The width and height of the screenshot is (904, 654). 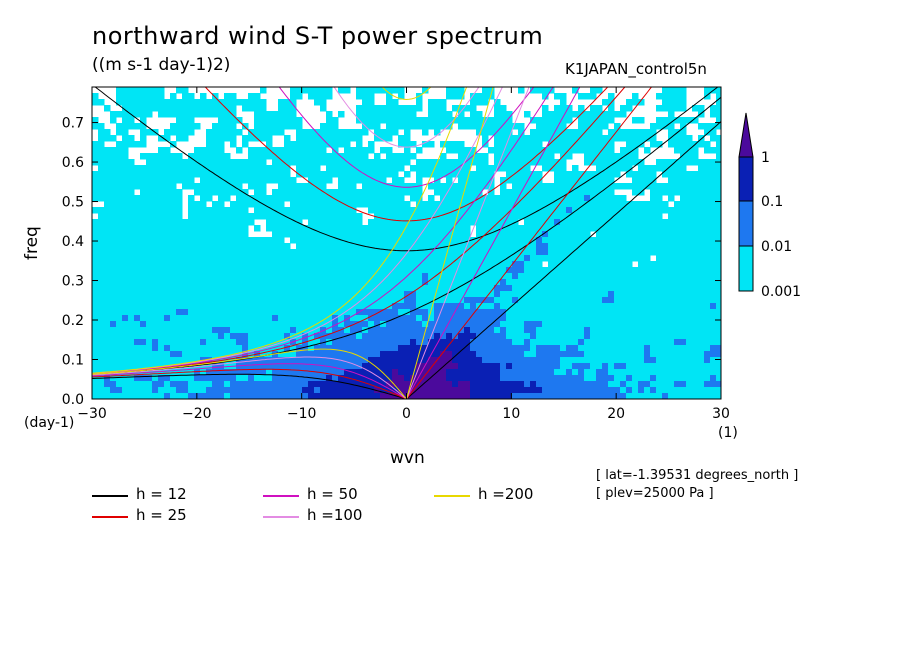 I want to click on kelvin-curve-h50, so click(x=493, y=243).